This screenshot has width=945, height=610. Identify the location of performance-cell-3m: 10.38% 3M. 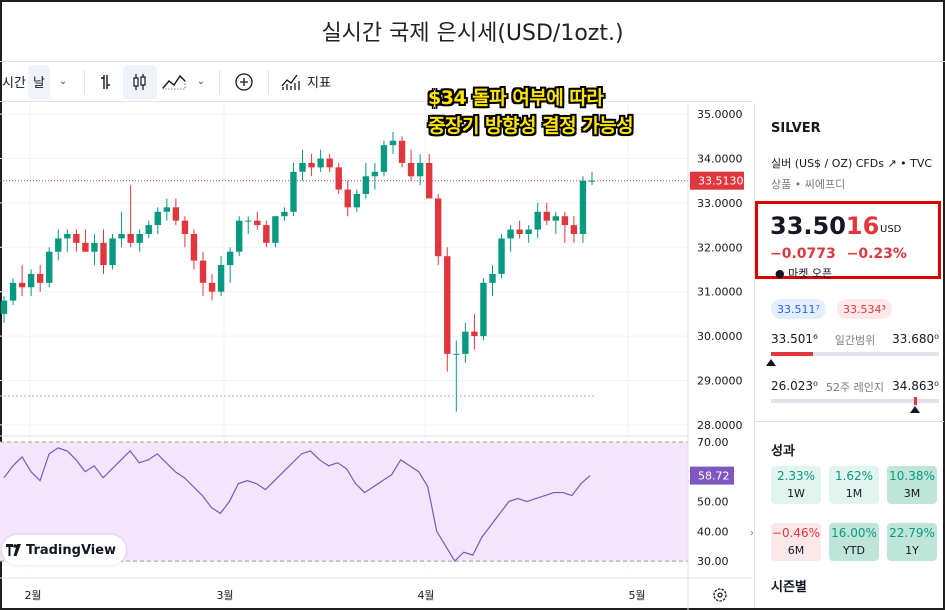
(912, 485).